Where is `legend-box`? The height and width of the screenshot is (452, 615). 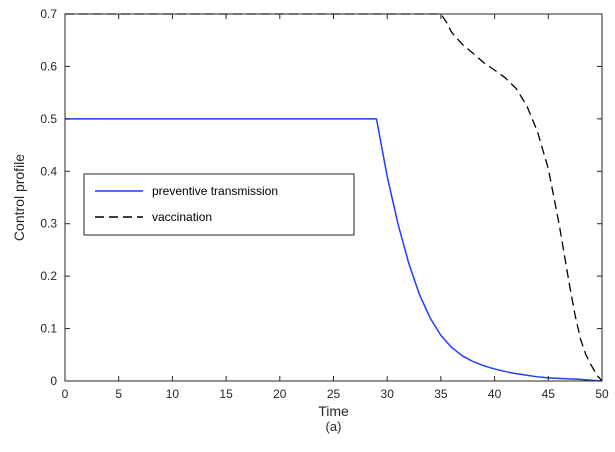
legend-box is located at coordinates (219, 204).